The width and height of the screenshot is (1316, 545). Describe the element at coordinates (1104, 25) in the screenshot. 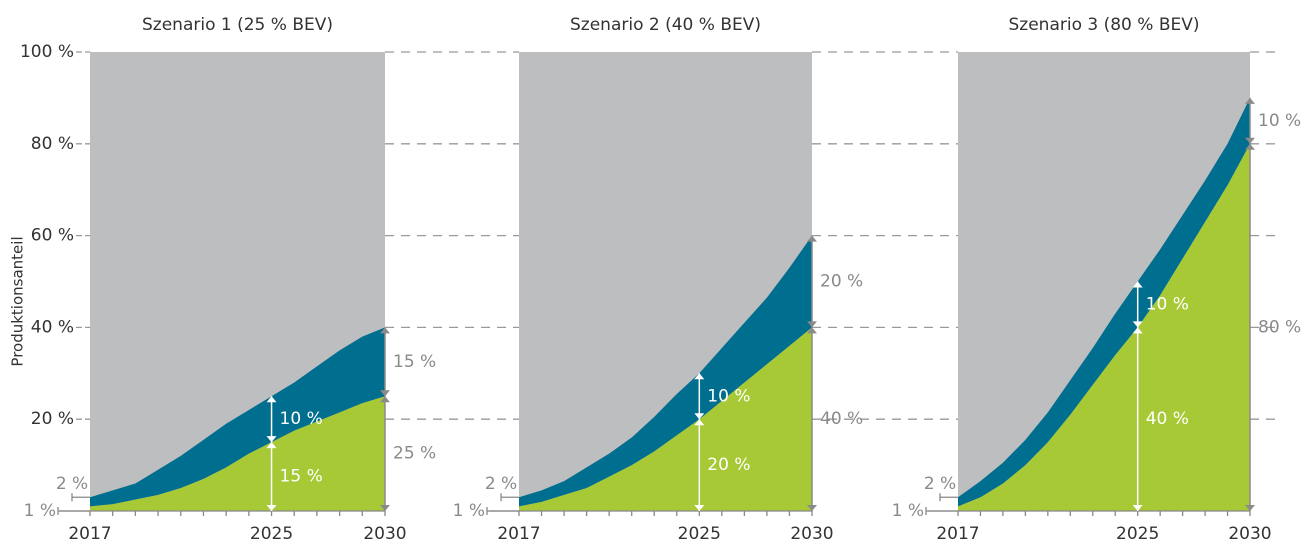

I see `chart-title: Szenario 3 (80 % BEV)` at that location.